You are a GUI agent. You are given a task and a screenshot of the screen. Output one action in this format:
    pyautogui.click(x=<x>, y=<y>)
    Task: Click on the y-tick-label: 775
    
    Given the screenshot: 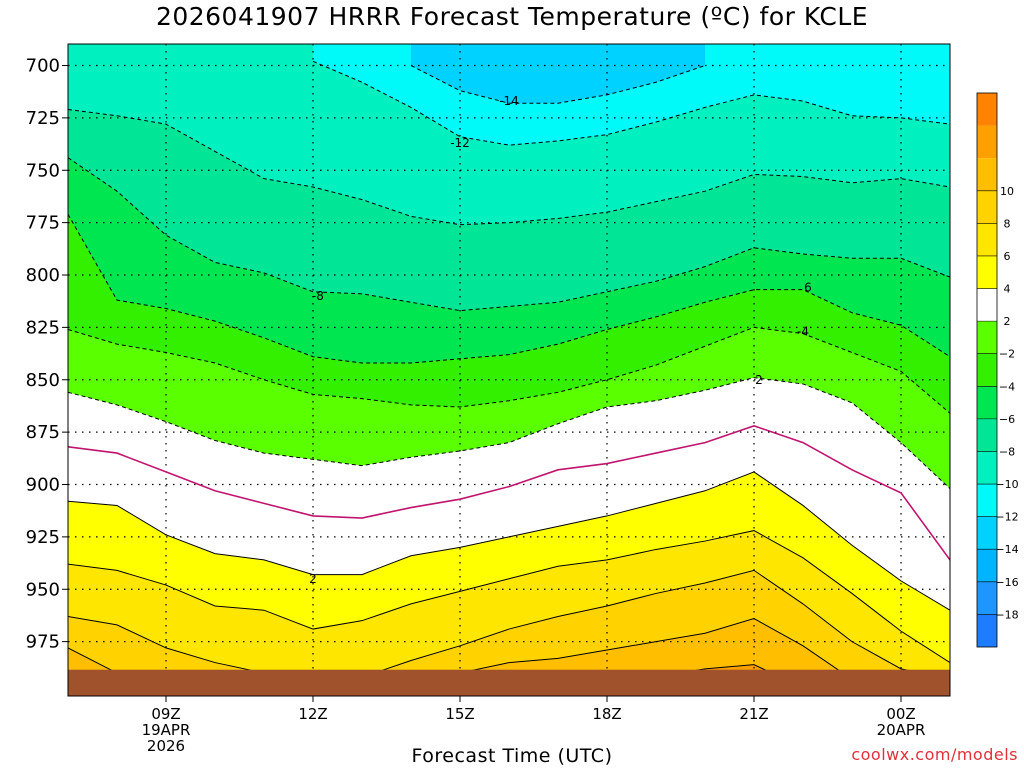 What is the action you would take?
    pyautogui.click(x=43, y=223)
    